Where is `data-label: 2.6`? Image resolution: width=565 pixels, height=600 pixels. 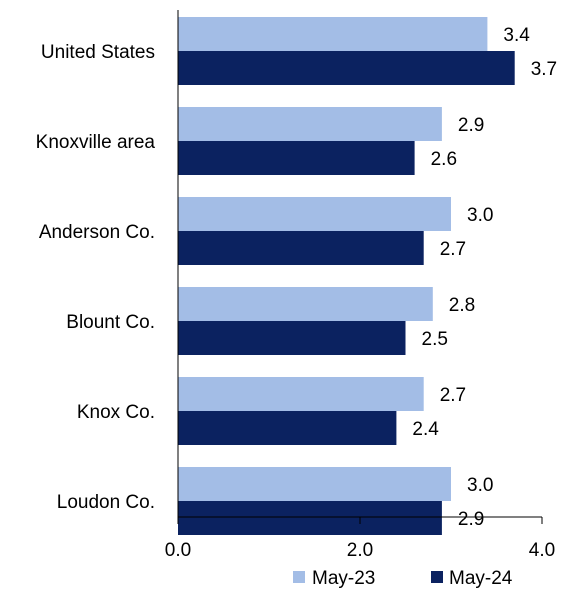 data-label: 2.6 is located at coordinates (444, 159).